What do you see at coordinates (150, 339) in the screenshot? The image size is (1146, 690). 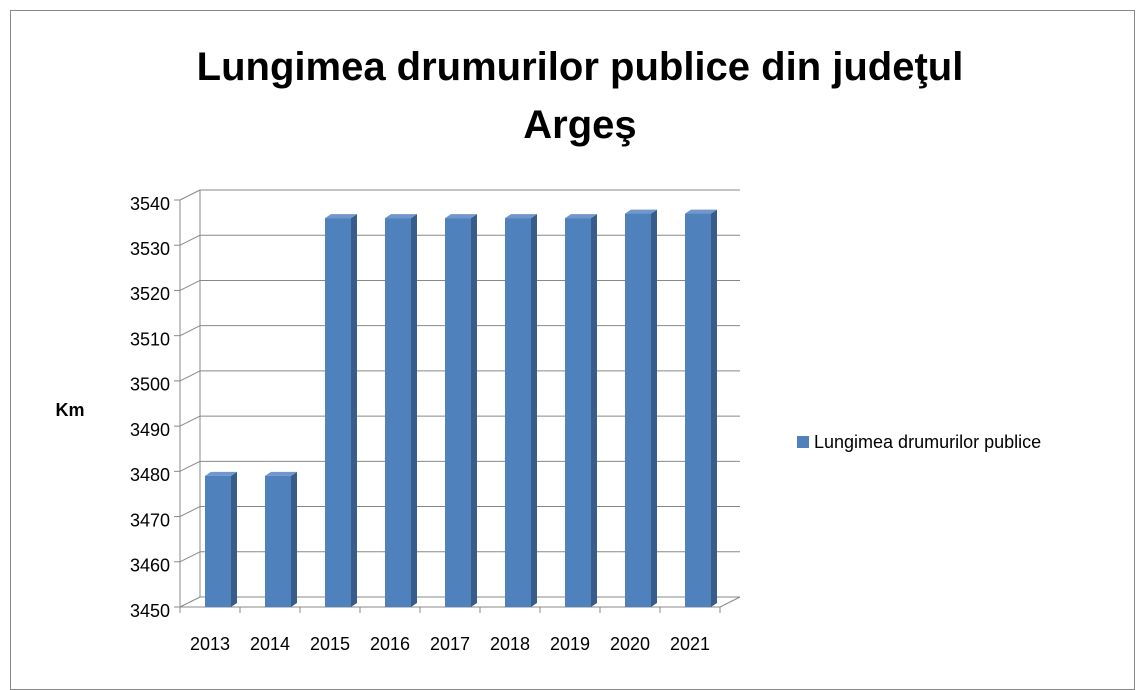 I see `y-tick-label: 3510` at bounding box center [150, 339].